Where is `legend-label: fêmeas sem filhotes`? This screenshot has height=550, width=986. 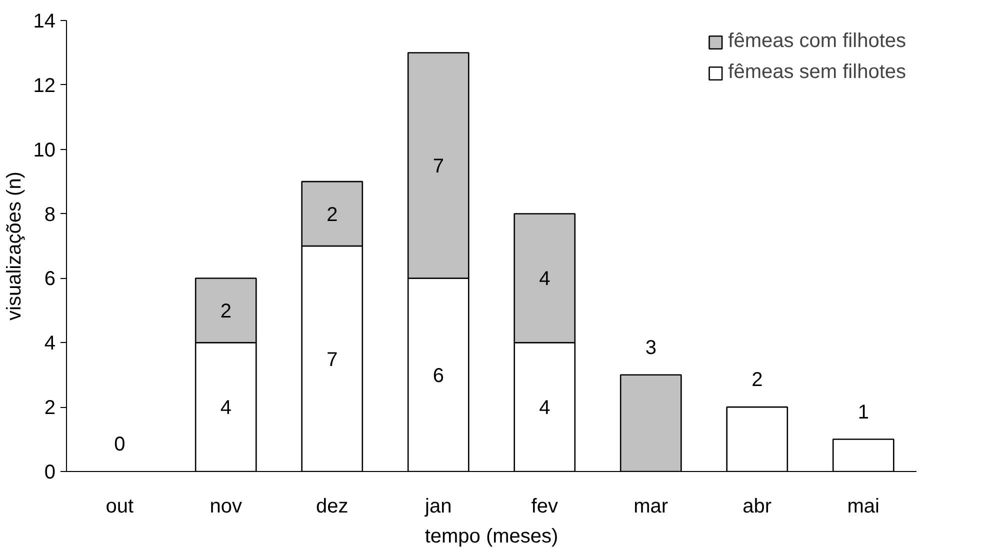 legend-label: fêmeas sem filhotes is located at coordinates (817, 72).